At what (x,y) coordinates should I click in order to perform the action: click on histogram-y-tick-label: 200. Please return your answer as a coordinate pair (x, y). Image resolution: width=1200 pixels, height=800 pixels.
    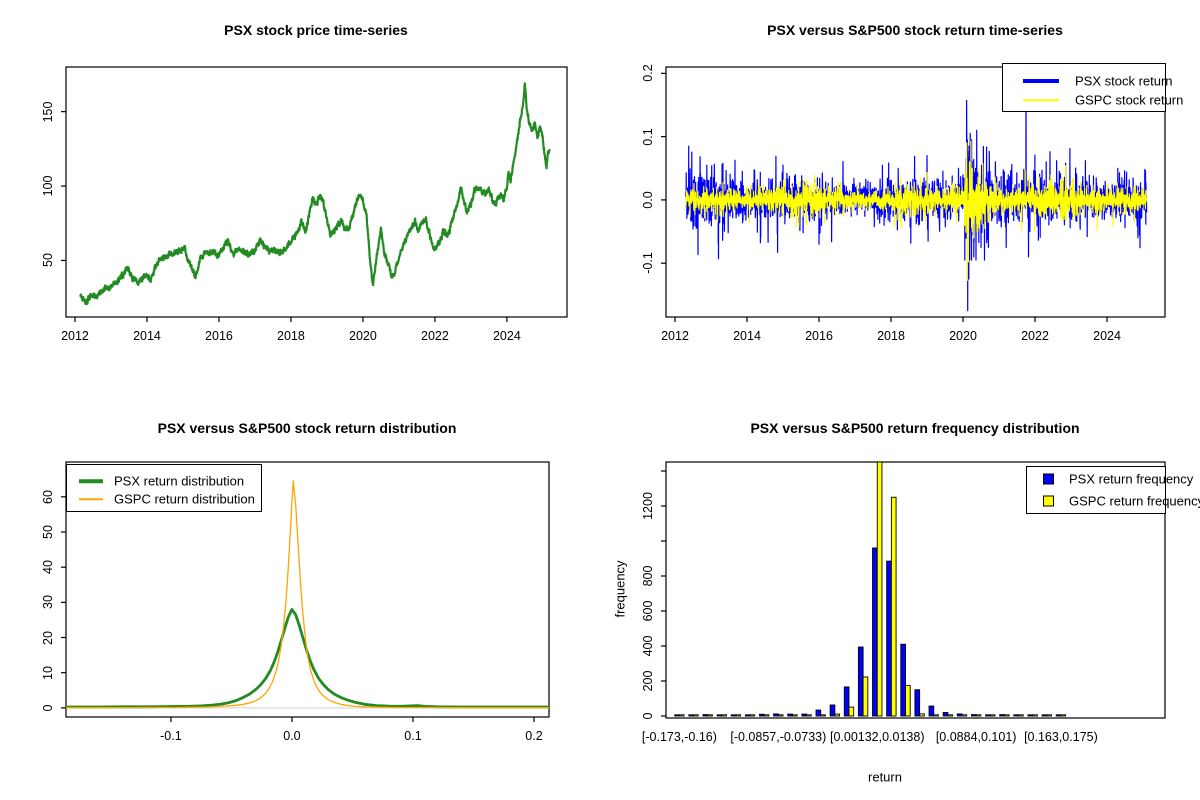
    Looking at the image, I should click on (648, 681).